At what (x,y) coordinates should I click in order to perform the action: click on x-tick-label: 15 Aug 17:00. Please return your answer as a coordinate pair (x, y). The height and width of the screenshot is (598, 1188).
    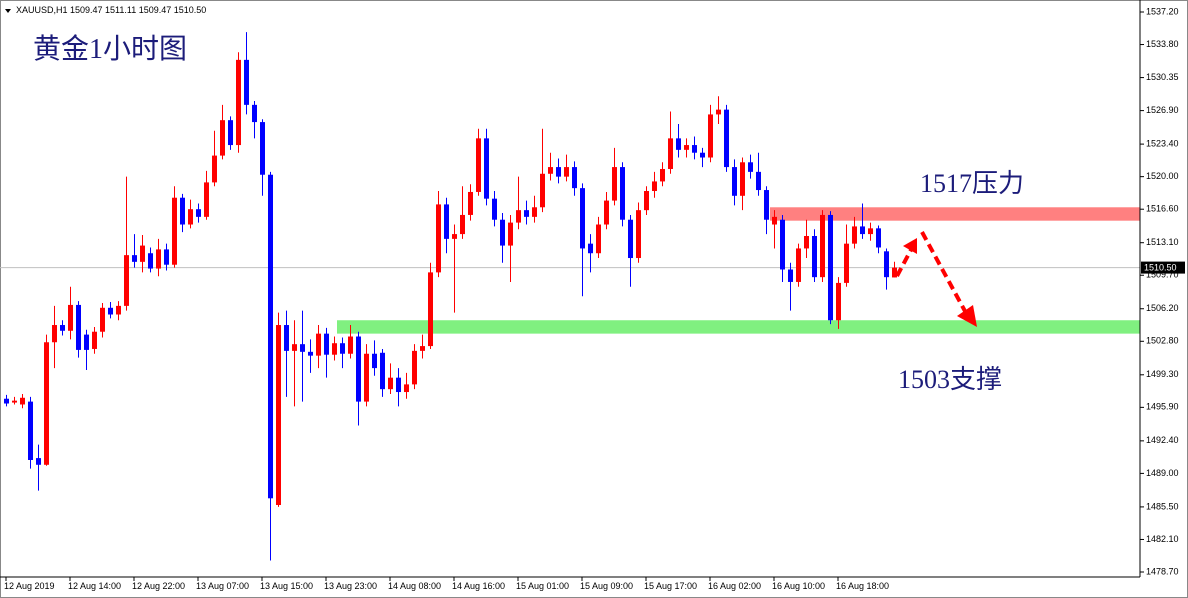
    Looking at the image, I should click on (670, 586).